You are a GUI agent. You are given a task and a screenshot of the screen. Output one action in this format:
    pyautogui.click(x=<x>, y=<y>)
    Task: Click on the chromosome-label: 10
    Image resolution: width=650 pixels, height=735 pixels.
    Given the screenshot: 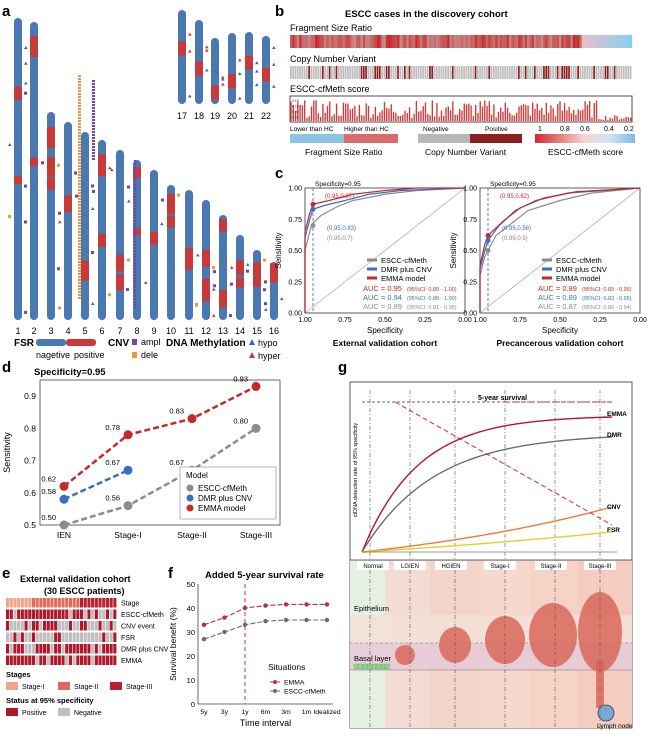 What is the action you would take?
    pyautogui.click(x=171, y=331)
    